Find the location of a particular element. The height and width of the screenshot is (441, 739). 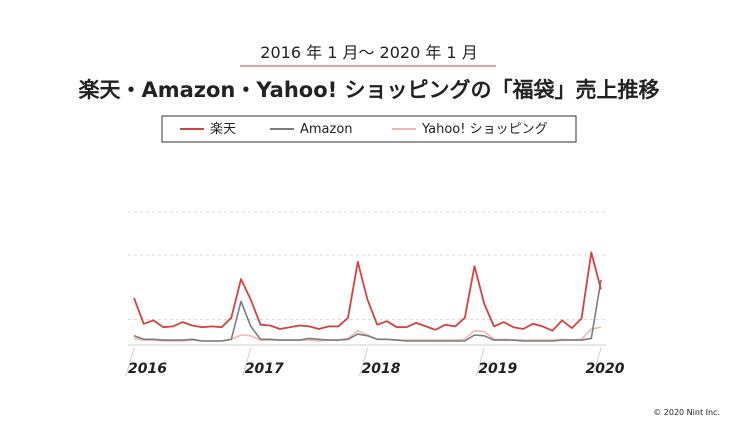

x-tick-label: 2016 is located at coordinates (147, 369).